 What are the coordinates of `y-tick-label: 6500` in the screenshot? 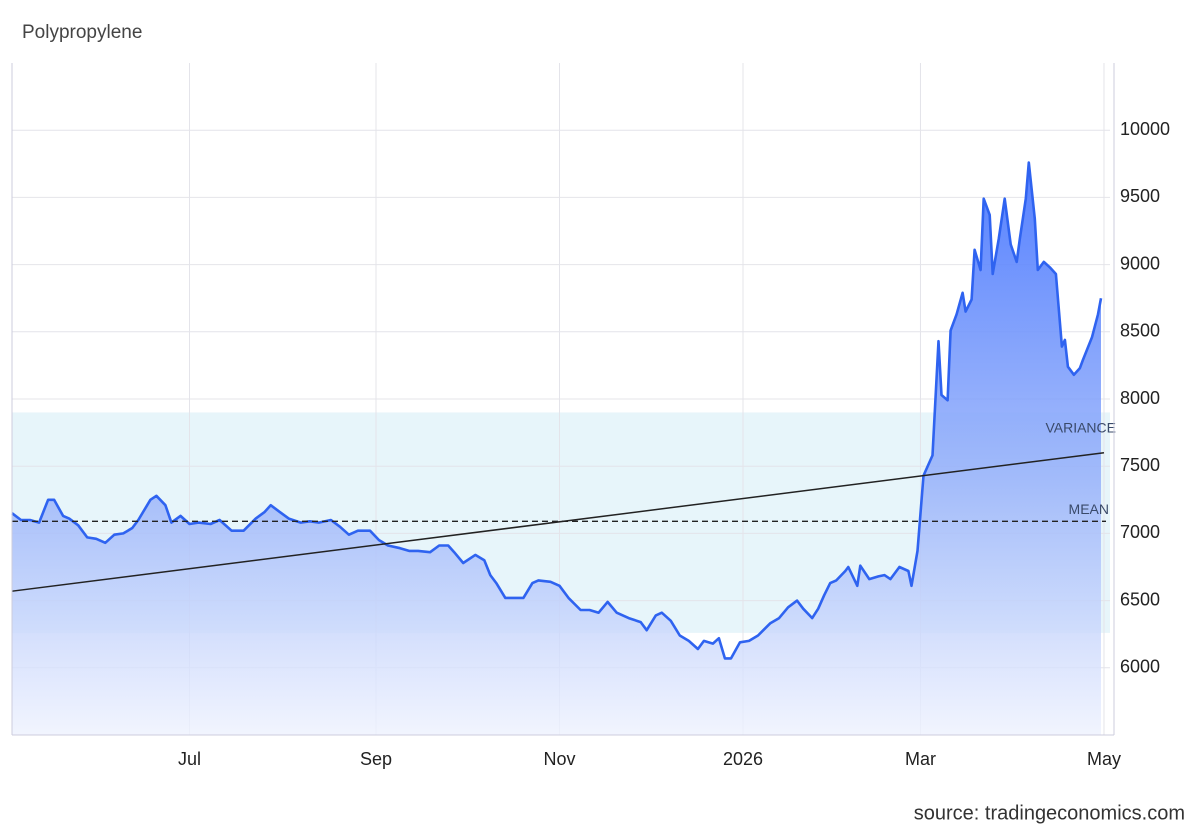 It's located at (1140, 599).